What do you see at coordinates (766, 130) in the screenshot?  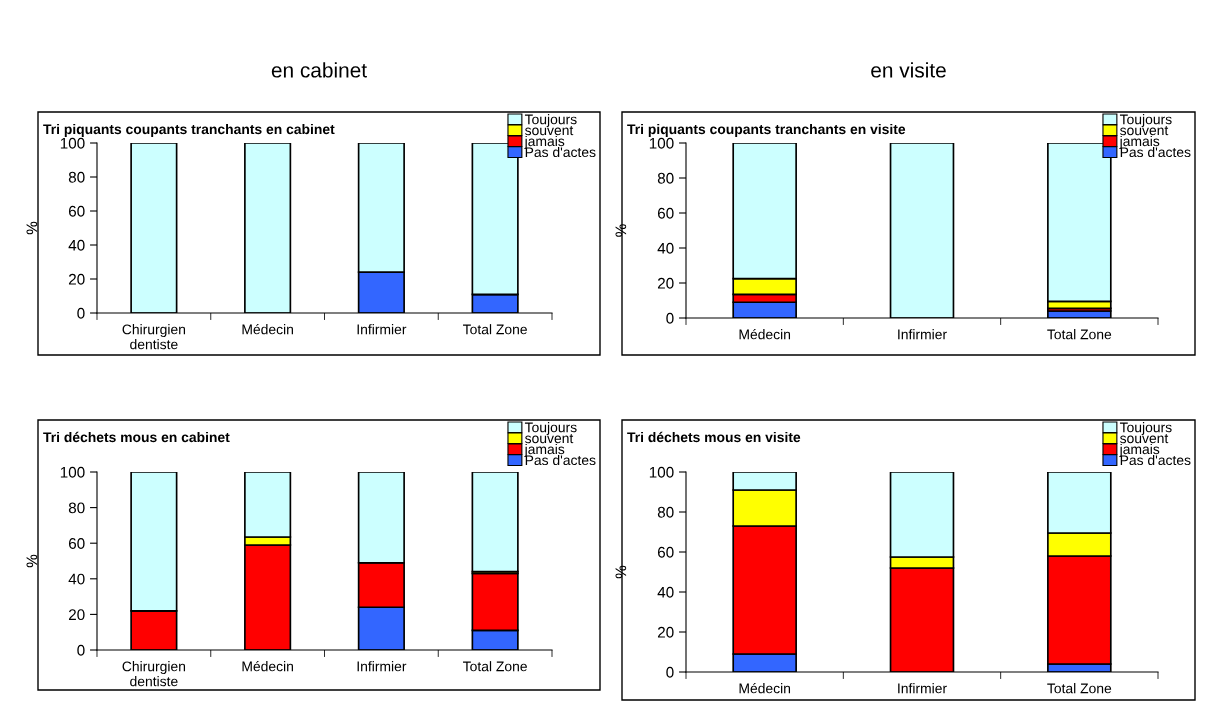 I see `chart-title: Tri piquants coupants tranchants en visite` at bounding box center [766, 130].